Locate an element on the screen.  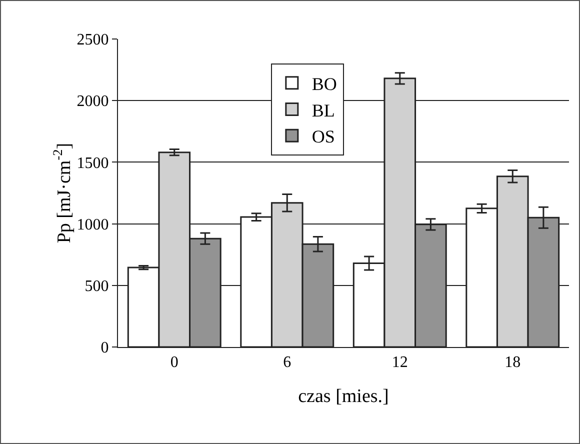
legend-label: BL is located at coordinates (323, 110).